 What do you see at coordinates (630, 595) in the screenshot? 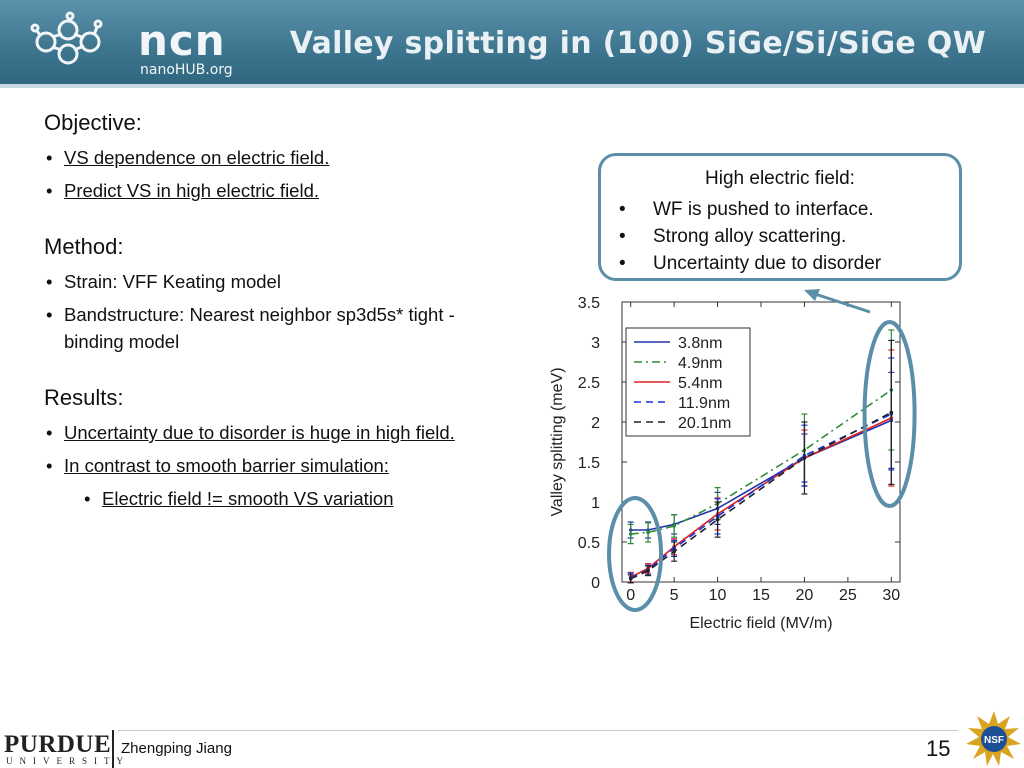
I see `x-tick-label: 0` at bounding box center [630, 595].